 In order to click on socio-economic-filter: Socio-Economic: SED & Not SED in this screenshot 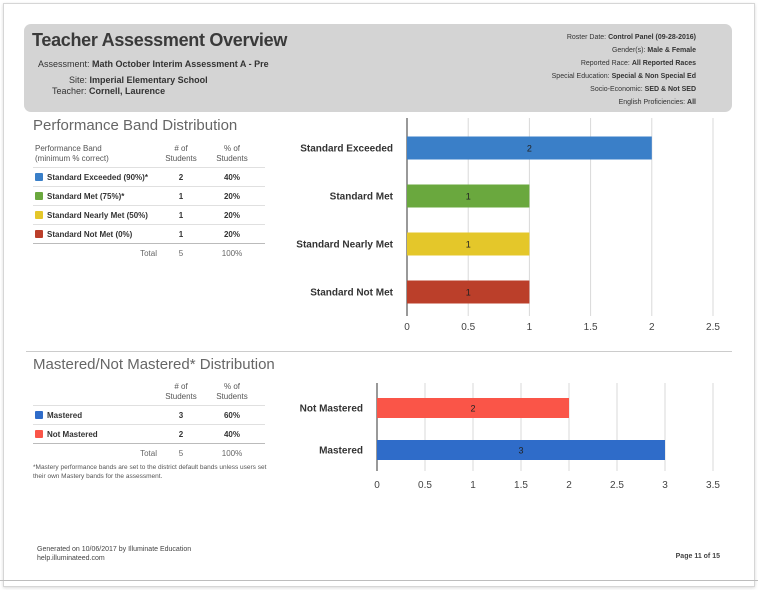, I will do `click(643, 89)`.